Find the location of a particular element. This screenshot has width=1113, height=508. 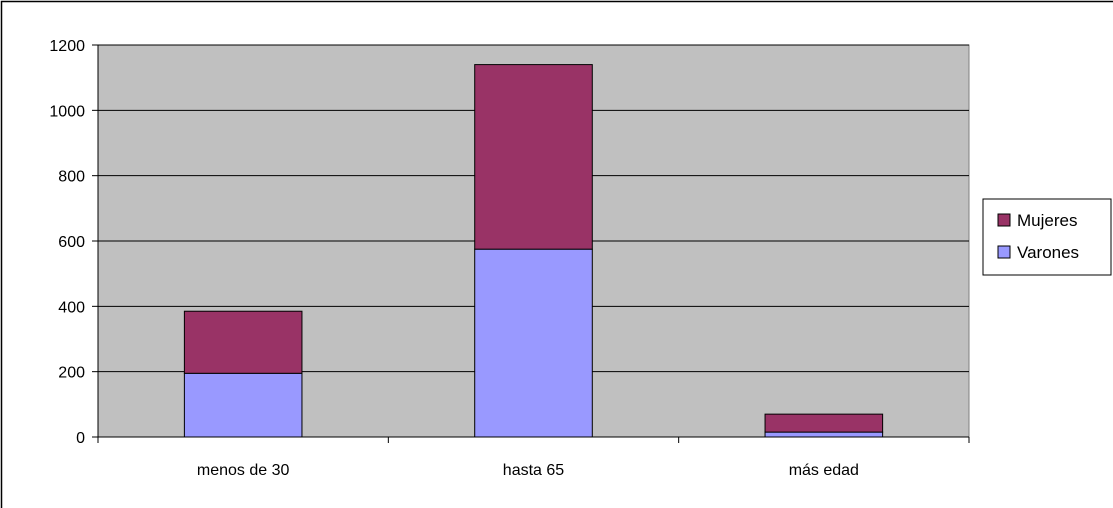

legend-label-varones: Varones is located at coordinates (1048, 252).